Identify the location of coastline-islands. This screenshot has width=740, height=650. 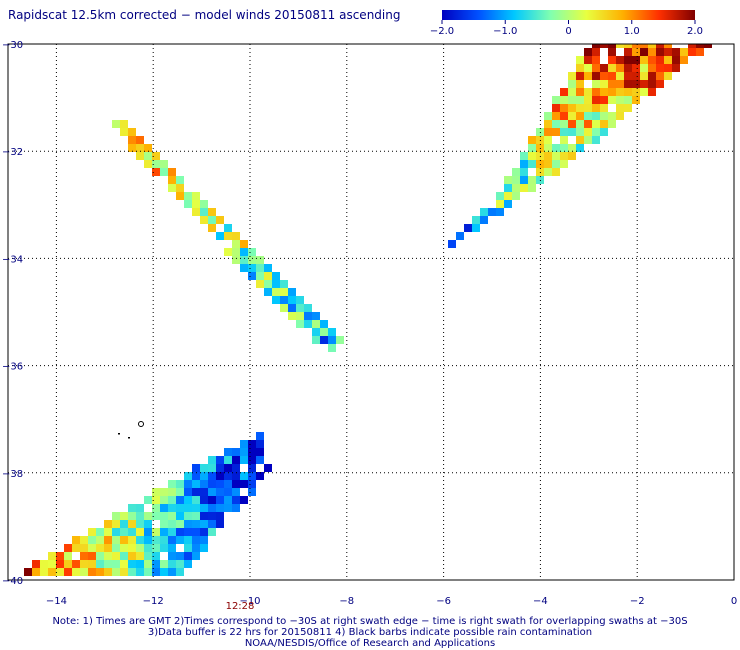
(131, 430).